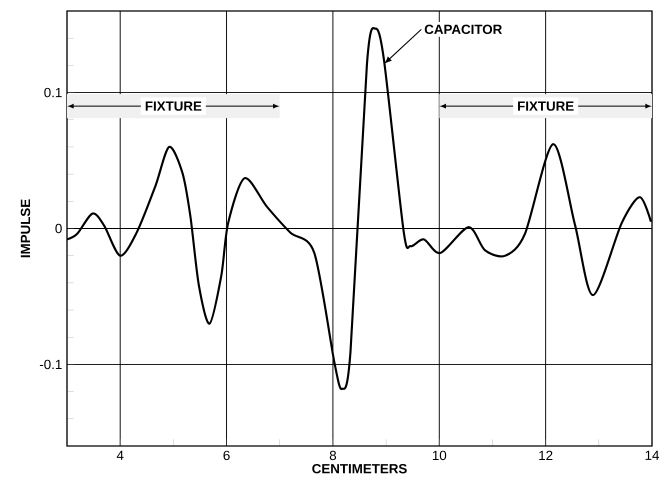 Image resolution: width=667 pixels, height=486 pixels. I want to click on annotation: CAPACITOR, so click(463, 29).